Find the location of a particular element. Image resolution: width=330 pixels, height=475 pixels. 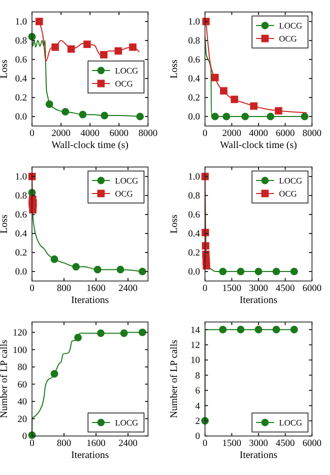

y-tick-label: 60 is located at coordinates (23, 385).